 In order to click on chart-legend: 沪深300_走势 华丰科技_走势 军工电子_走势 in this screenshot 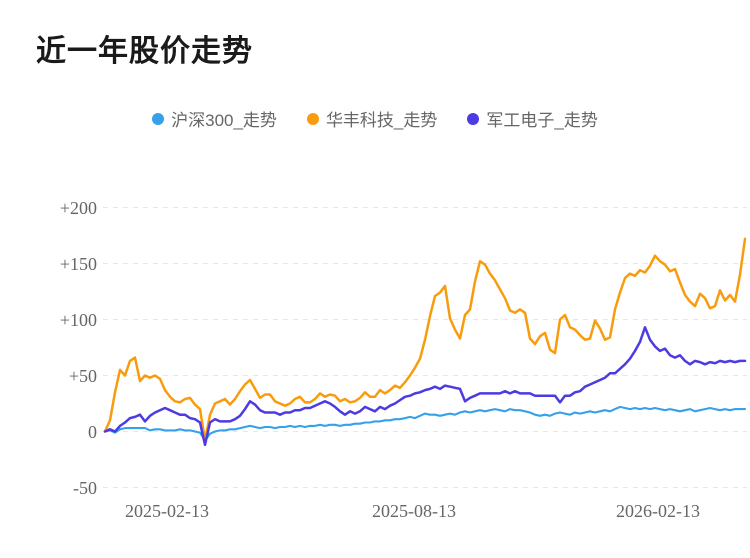, I will do `click(375, 118)`.